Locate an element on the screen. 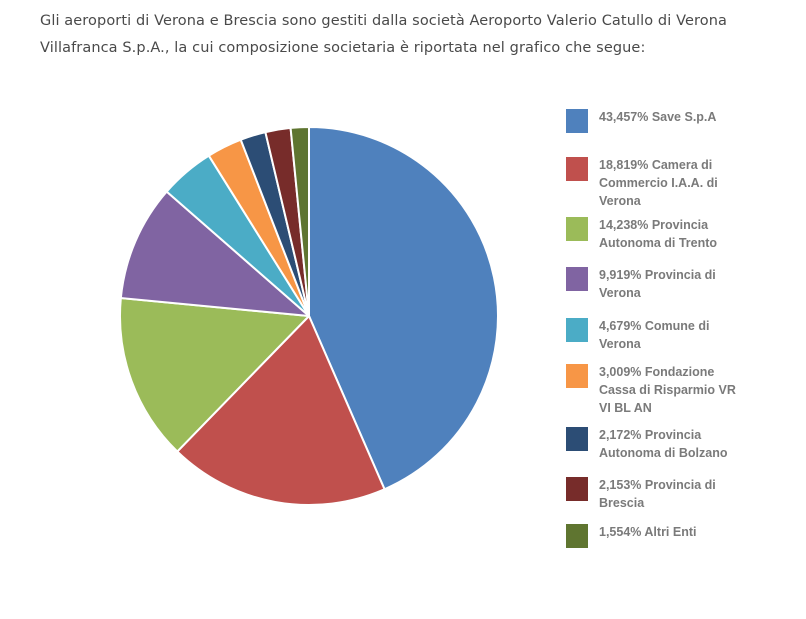  legend-label: 2,172% Provincia Autonoma di Bolzano is located at coordinates (663, 444).